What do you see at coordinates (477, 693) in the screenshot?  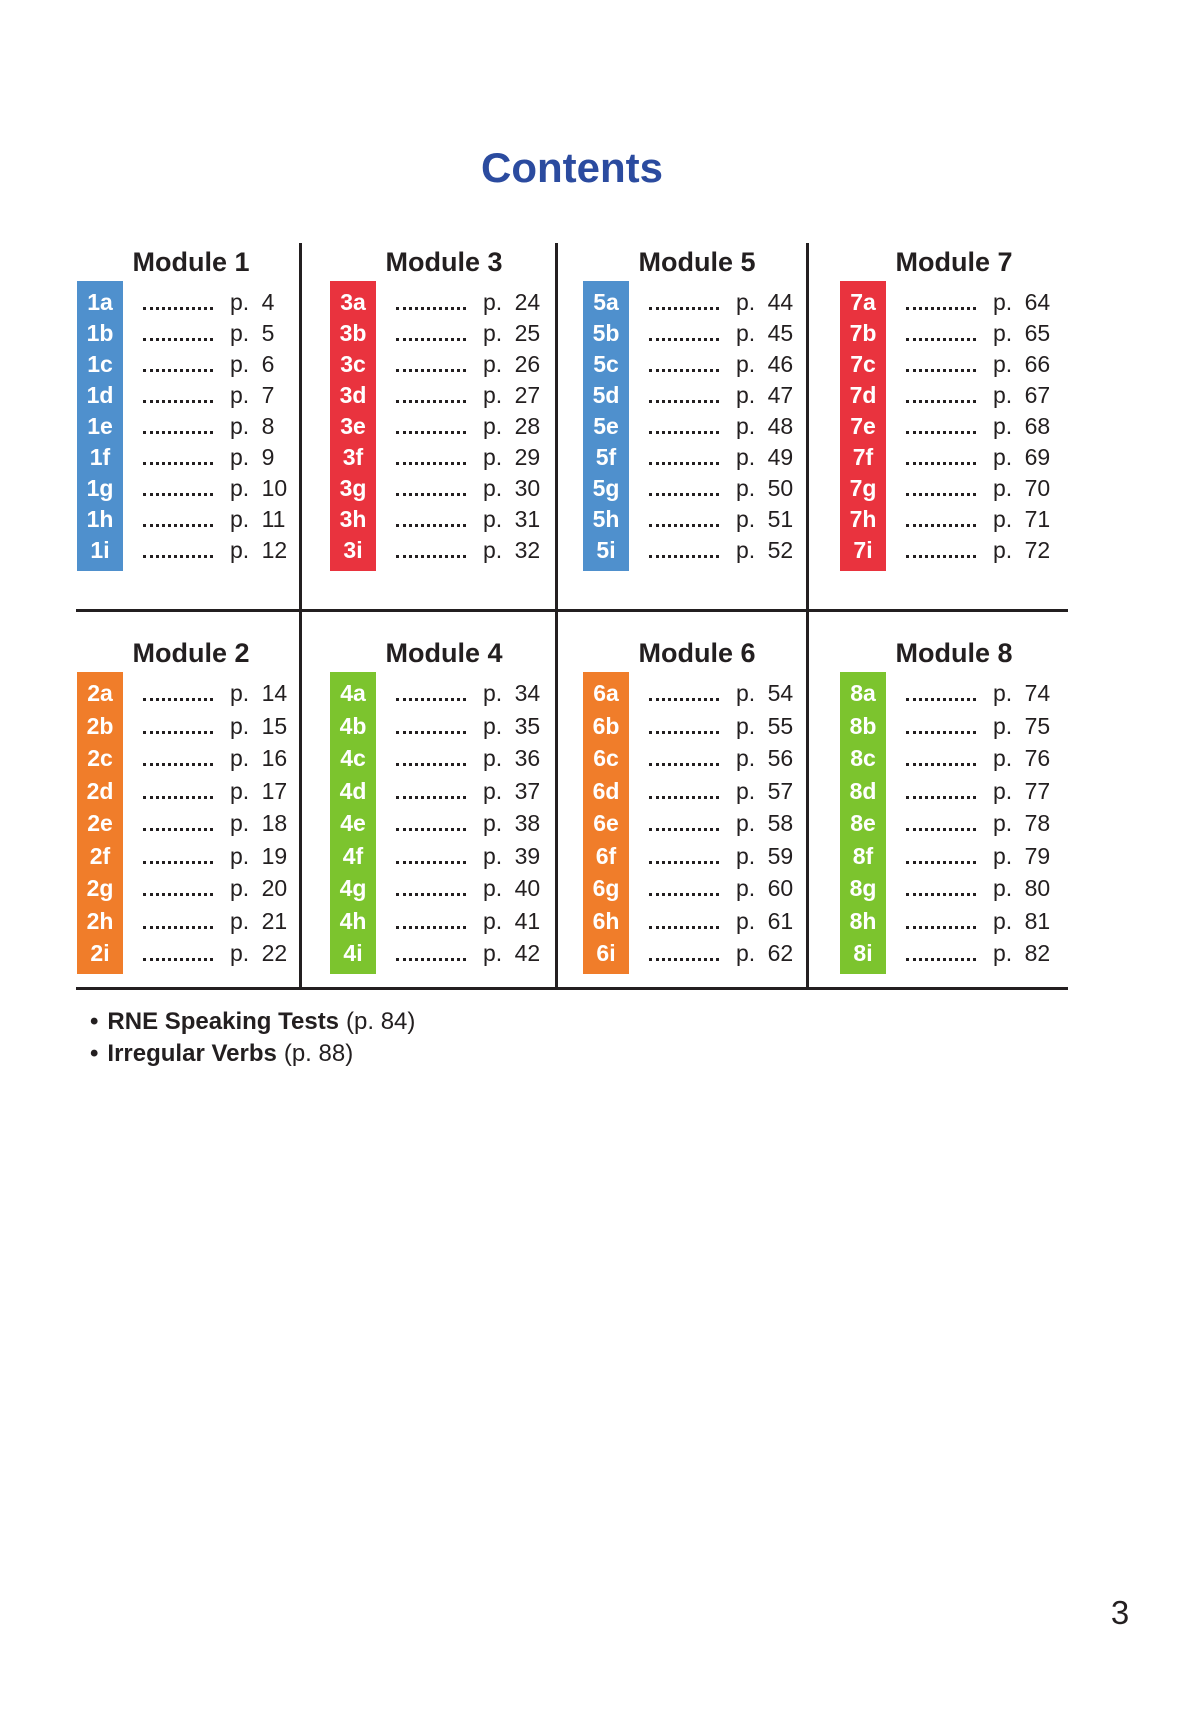 I see `toc-row: p. 34` at bounding box center [477, 693].